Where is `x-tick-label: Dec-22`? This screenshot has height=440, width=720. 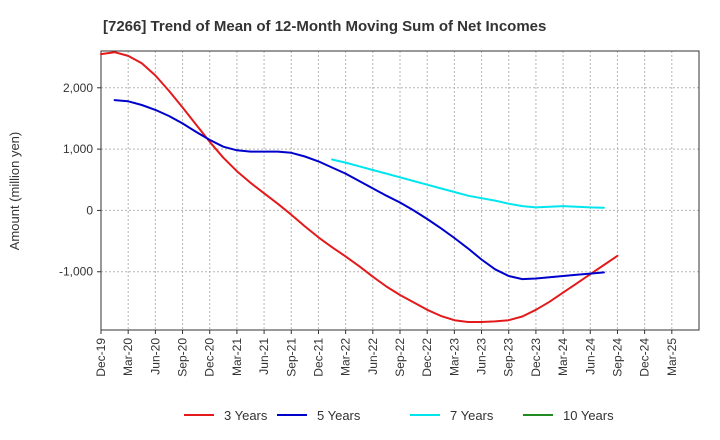
x-tick-label: Dec-22 is located at coordinates (427, 357).